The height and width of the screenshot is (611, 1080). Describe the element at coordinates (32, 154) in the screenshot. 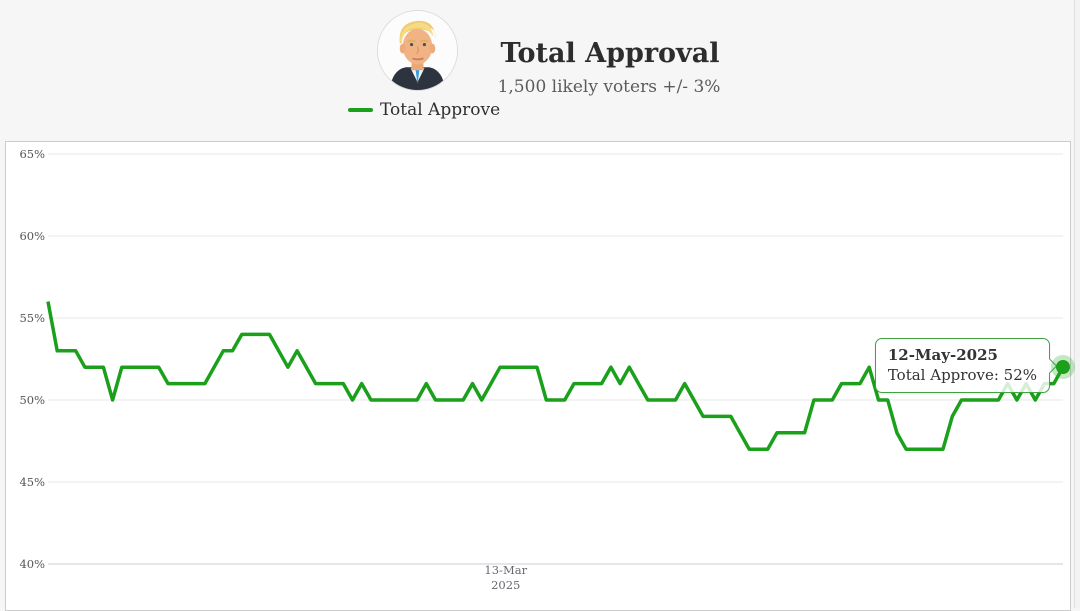

I see `y-axis-label: 65%` at that location.